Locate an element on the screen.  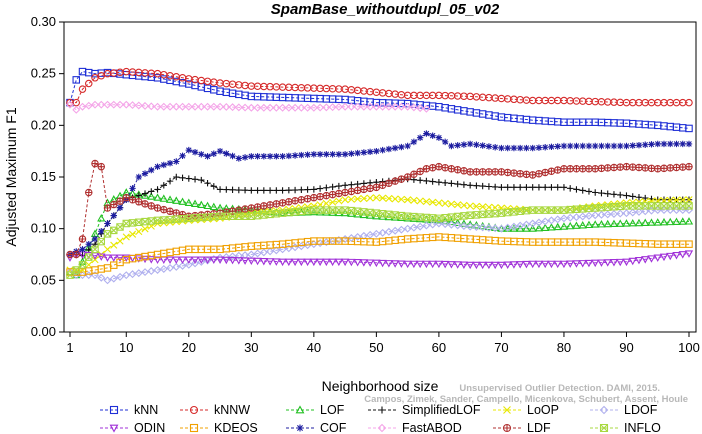
legend-label: FastABOD is located at coordinates (432, 427).